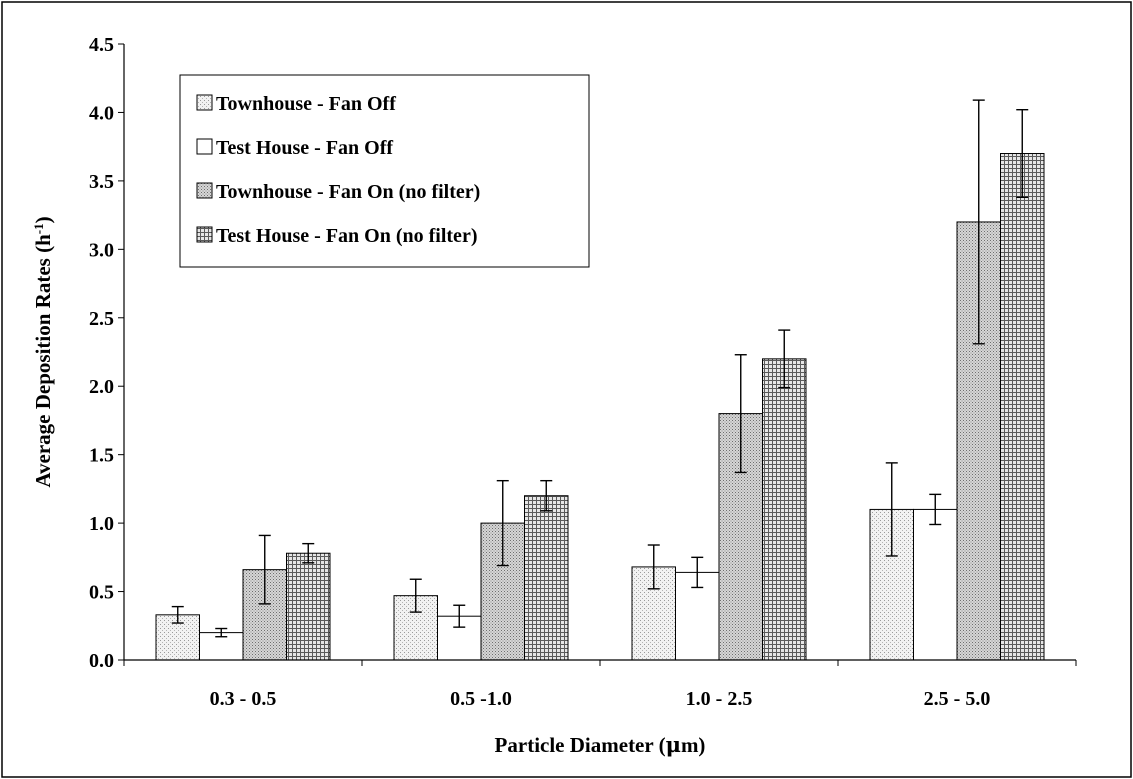 The width and height of the screenshot is (1133, 779). I want to click on y-tick-label: 4.5, so click(101, 45).